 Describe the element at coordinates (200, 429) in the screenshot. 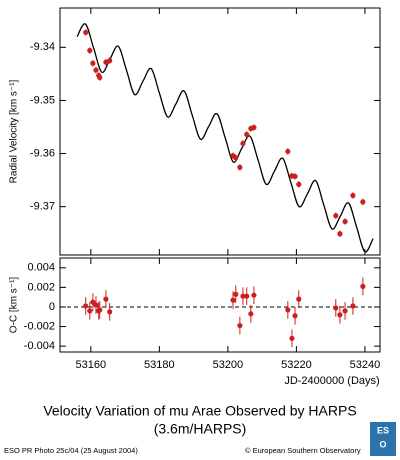

I see `caption-subtitle: (3.6m/HARPS)` at that location.